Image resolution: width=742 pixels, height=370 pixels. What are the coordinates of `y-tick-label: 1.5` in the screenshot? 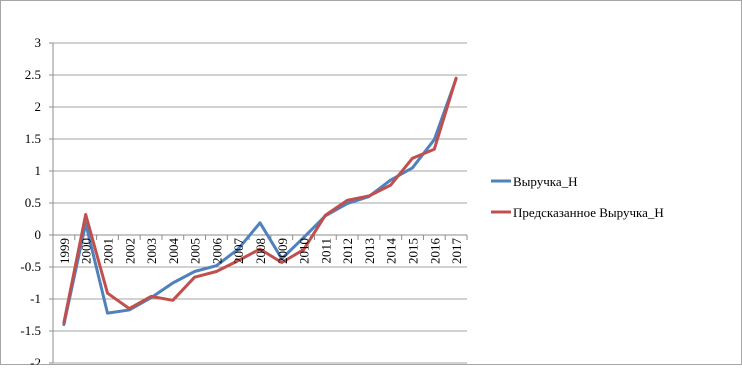 It's located at (33, 138).